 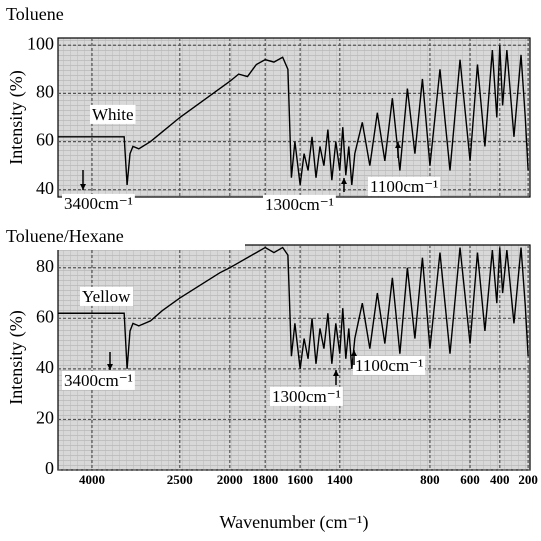 What do you see at coordinates (300, 479) in the screenshot?
I see `x-tick-label: 1600` at bounding box center [300, 479].